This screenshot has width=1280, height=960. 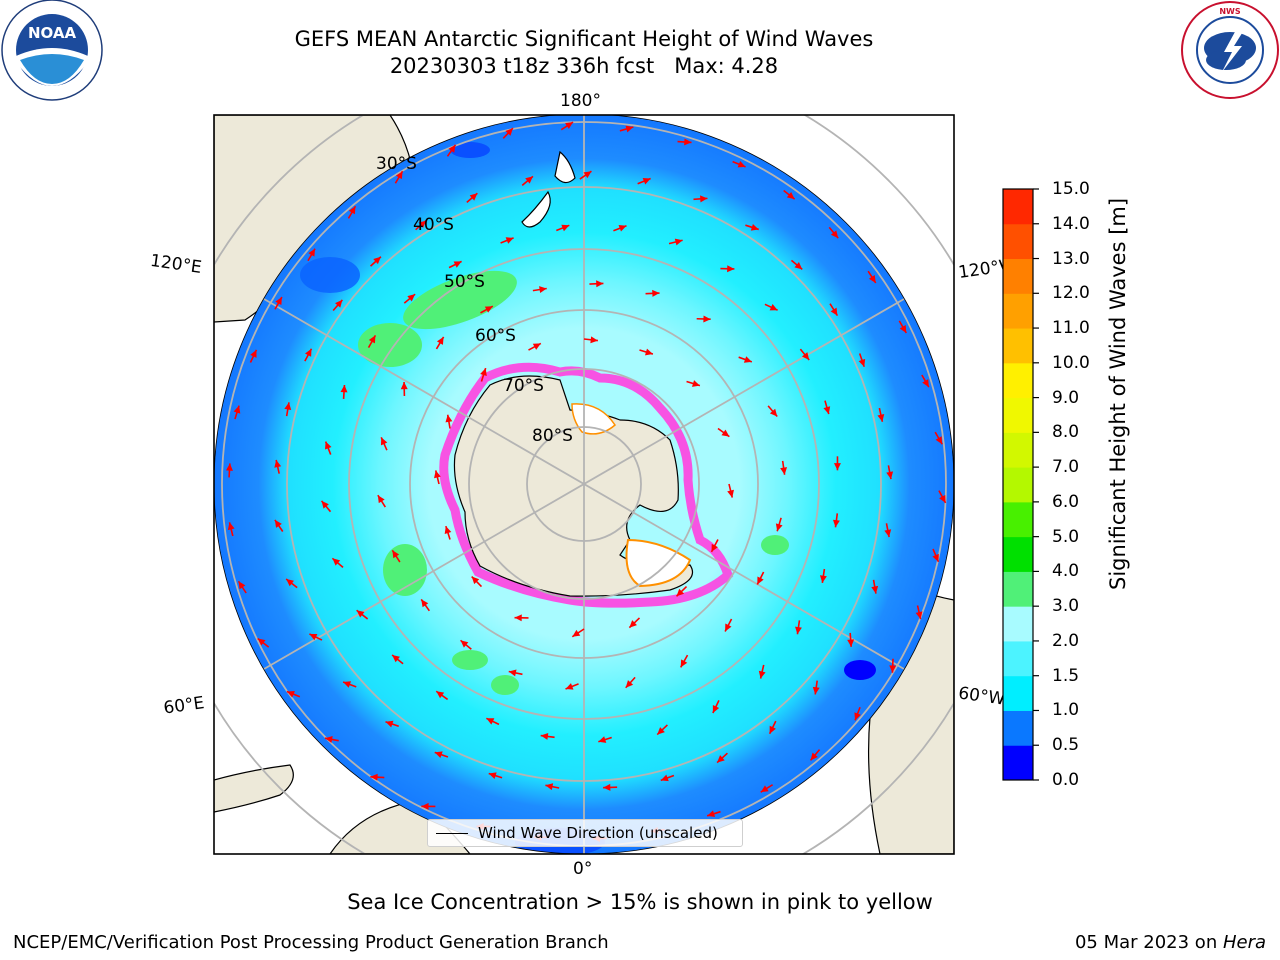 What do you see at coordinates (1066, 606) in the screenshot?
I see `colorbar-tick-label: 3.0` at bounding box center [1066, 606].